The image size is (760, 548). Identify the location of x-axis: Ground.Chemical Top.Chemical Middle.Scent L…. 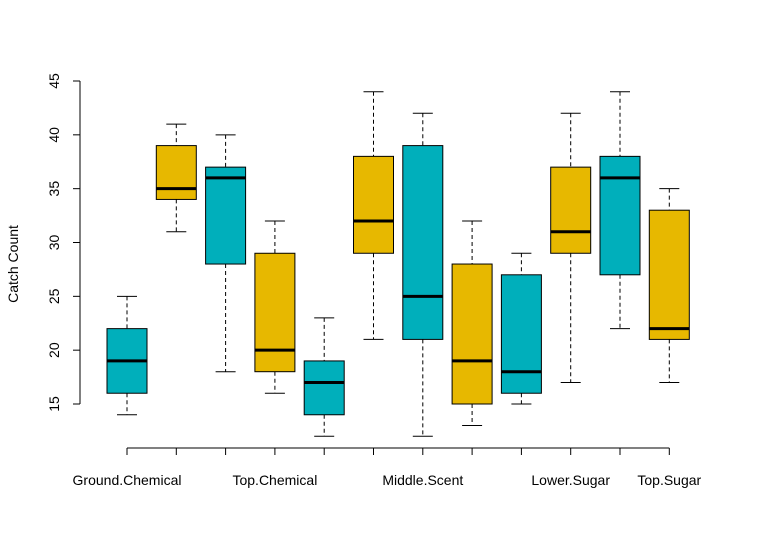
(387, 467).